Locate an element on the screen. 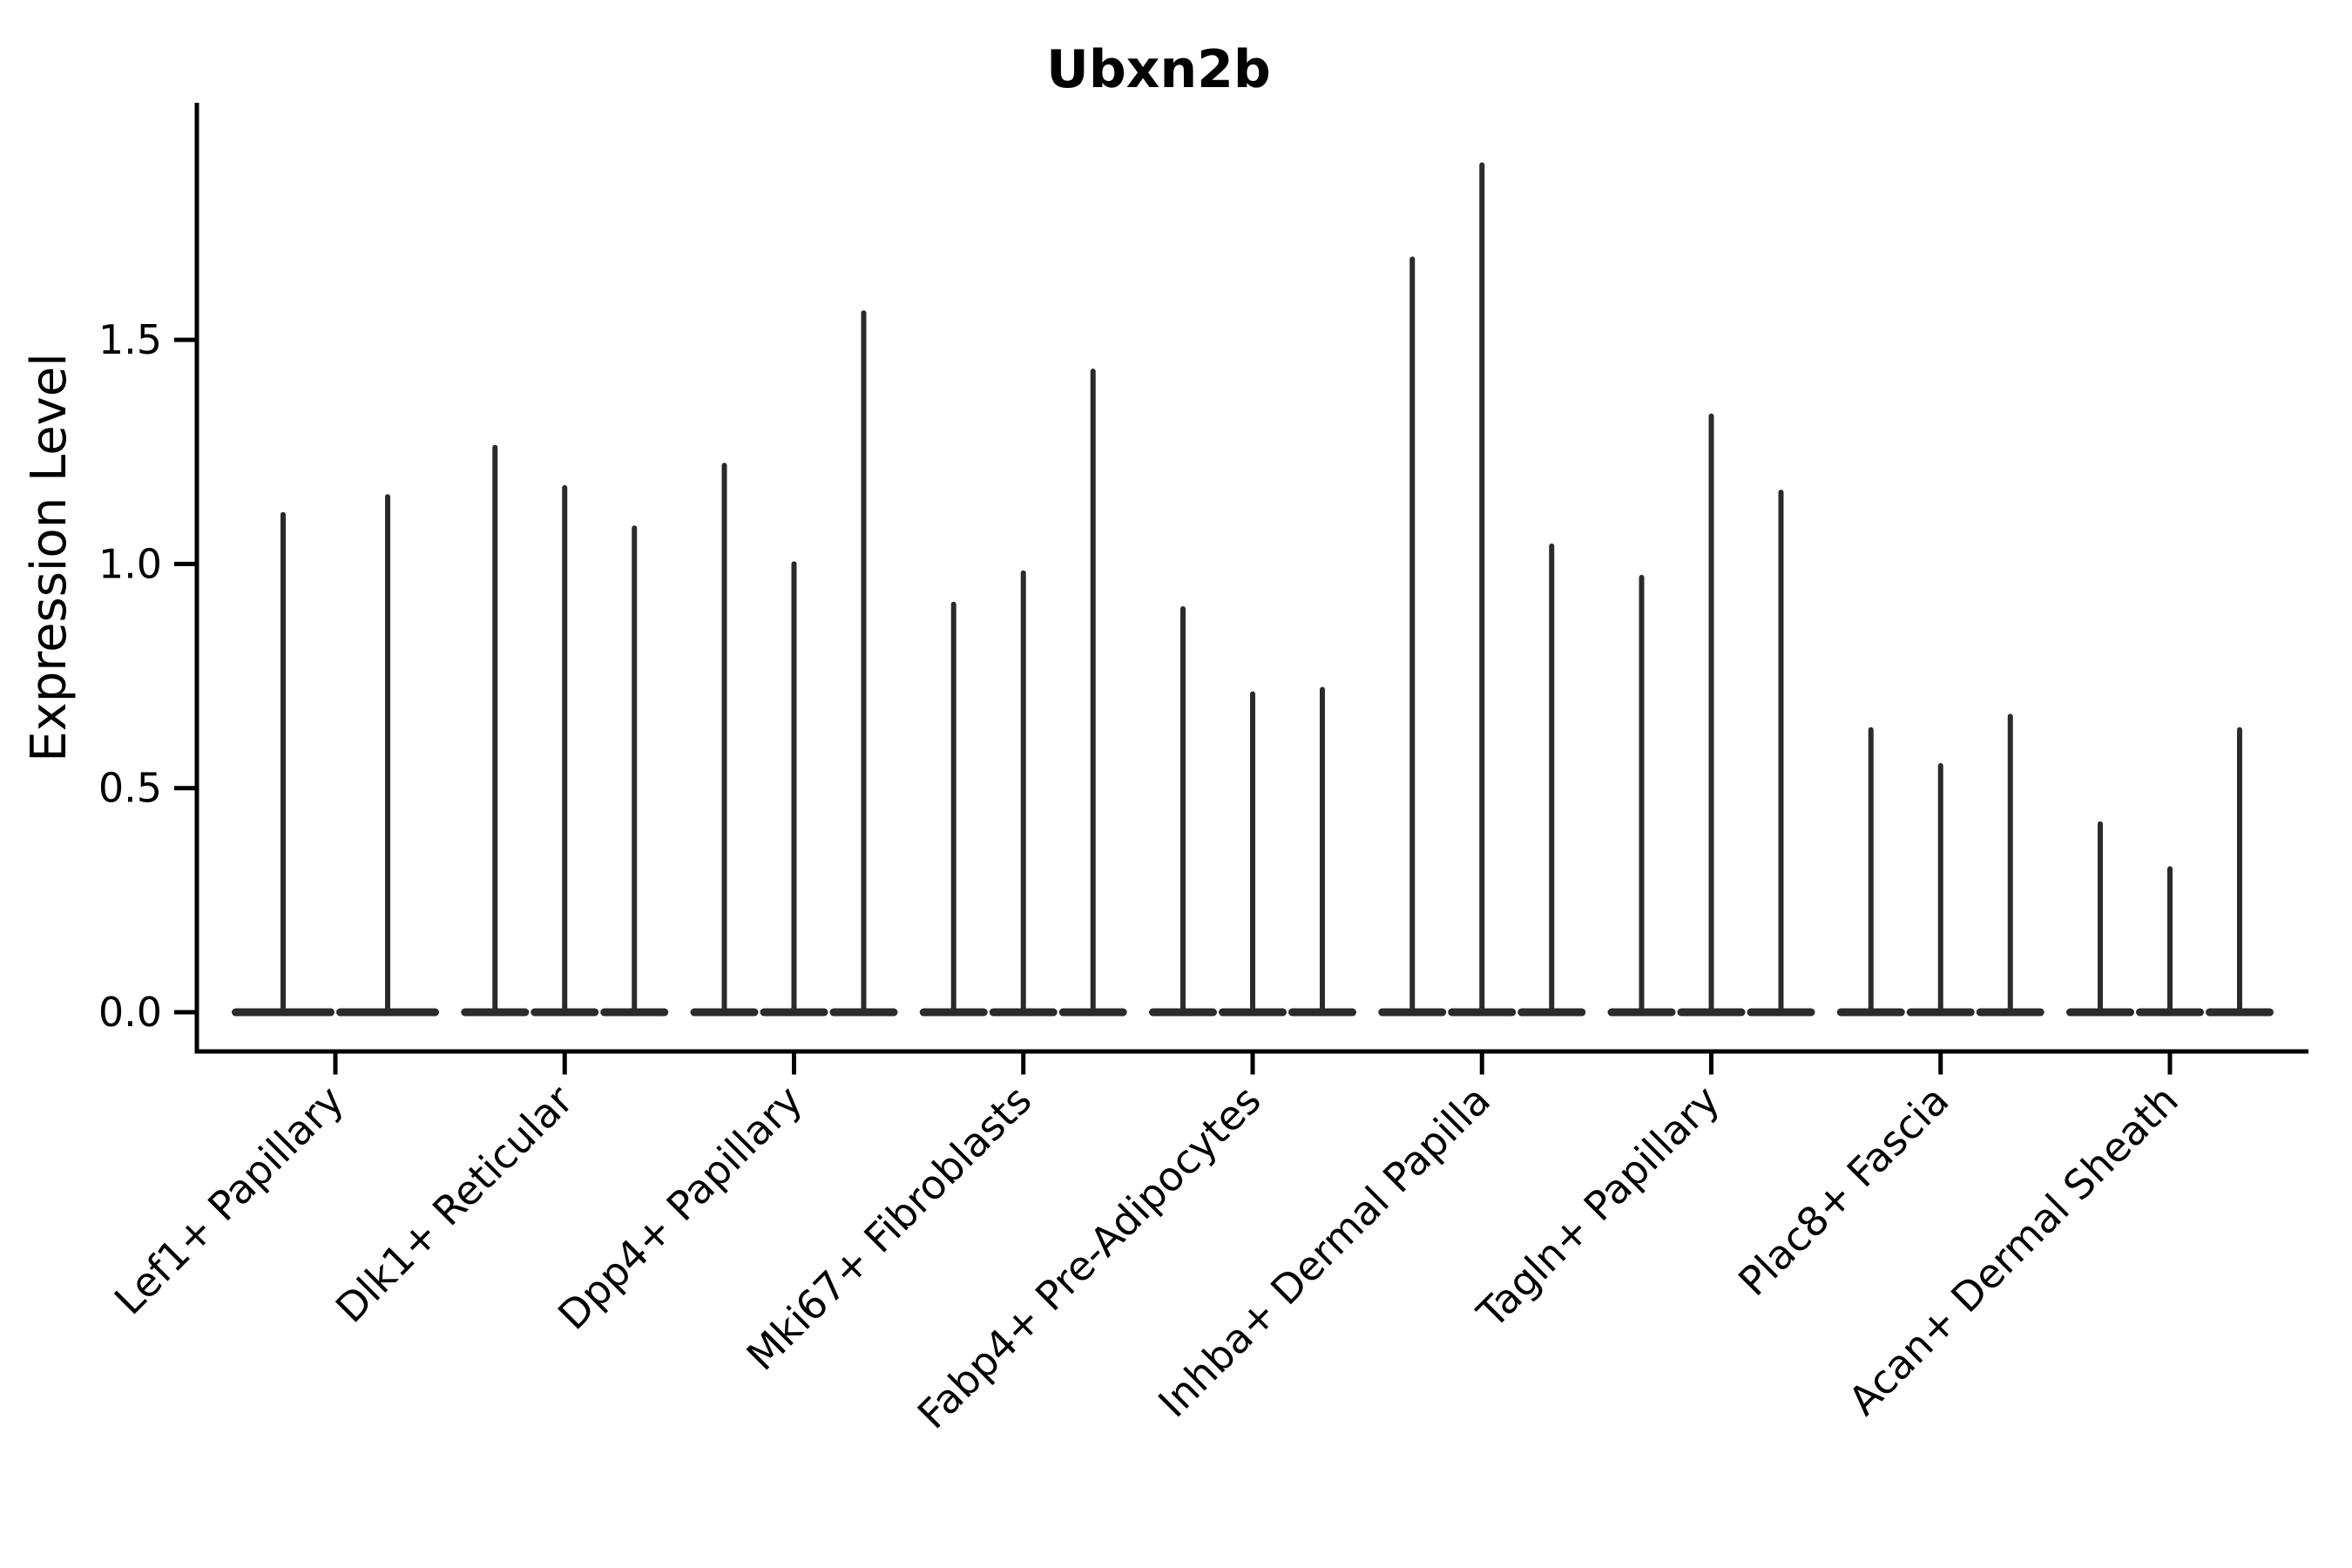 The image size is (2352, 1568). y-tick-label: 0.5 is located at coordinates (130, 788).